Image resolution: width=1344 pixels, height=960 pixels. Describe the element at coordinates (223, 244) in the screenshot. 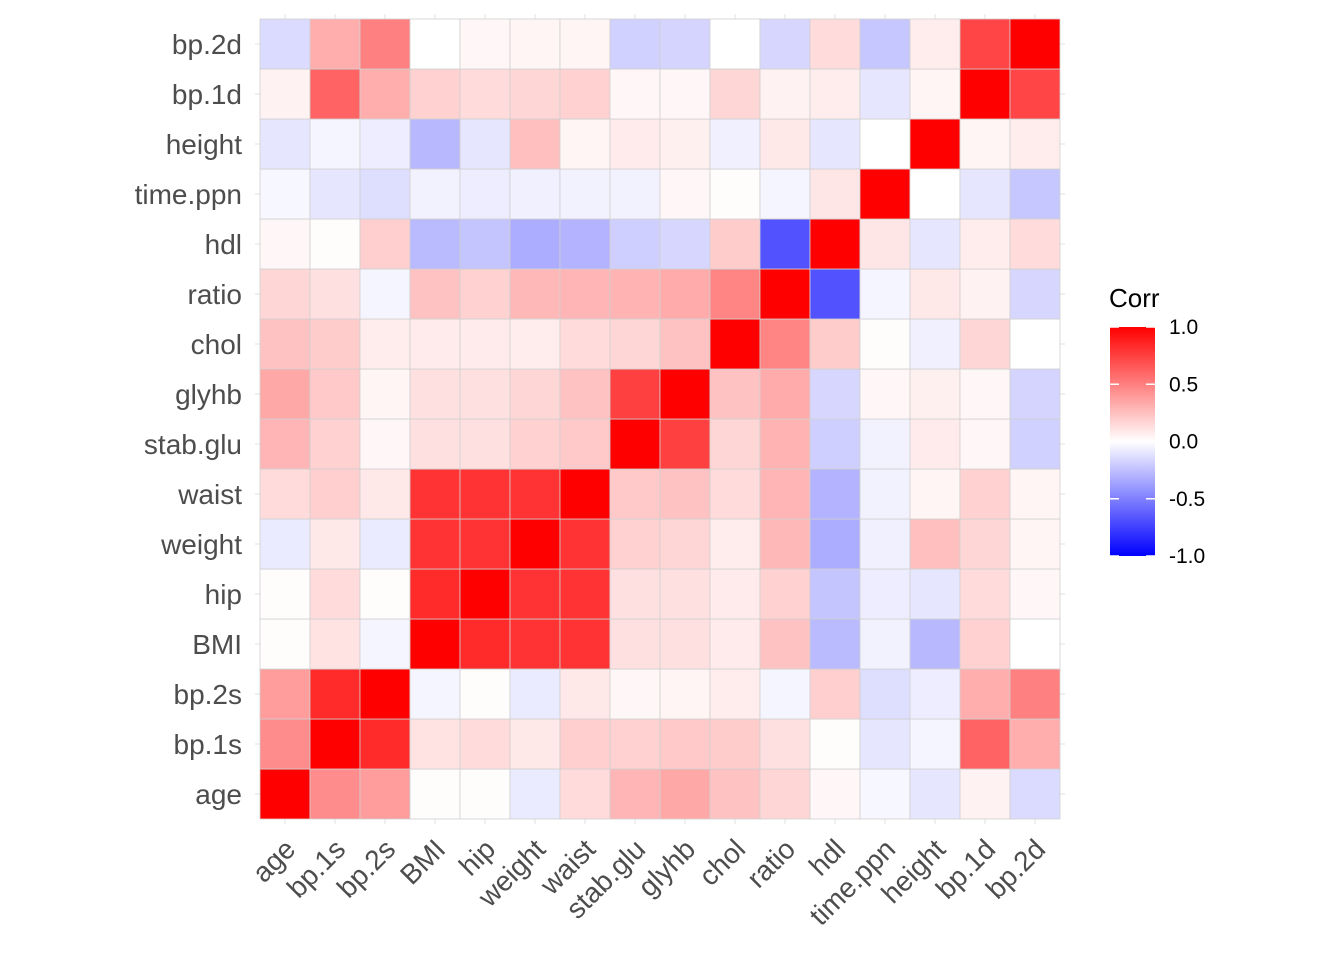

I see `y-tick-label: hdl` at that location.